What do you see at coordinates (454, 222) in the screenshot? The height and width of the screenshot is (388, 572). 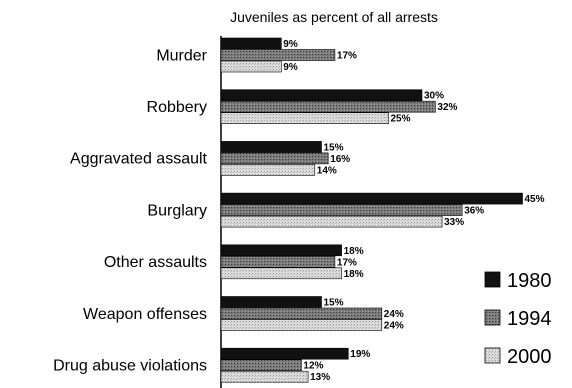 I see `value-label-burglary-2000: 33%` at bounding box center [454, 222].